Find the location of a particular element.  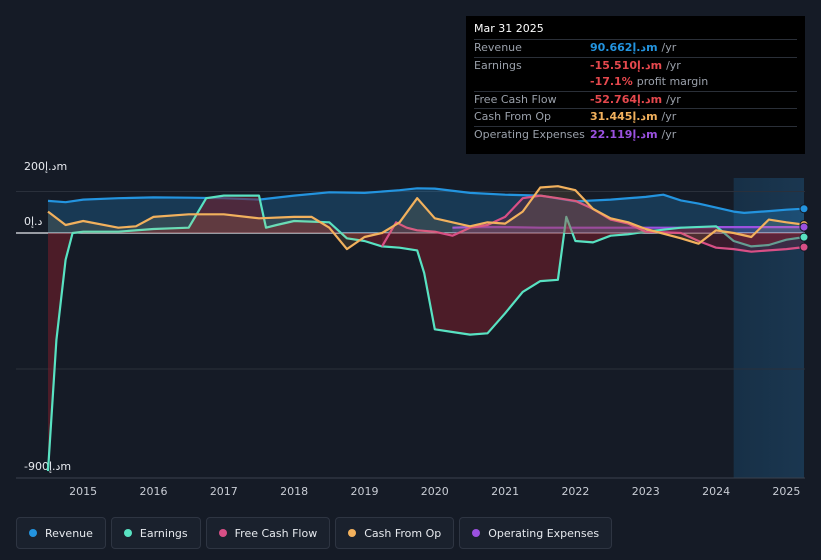

x-tick-2023: 2023 is located at coordinates (646, 491).